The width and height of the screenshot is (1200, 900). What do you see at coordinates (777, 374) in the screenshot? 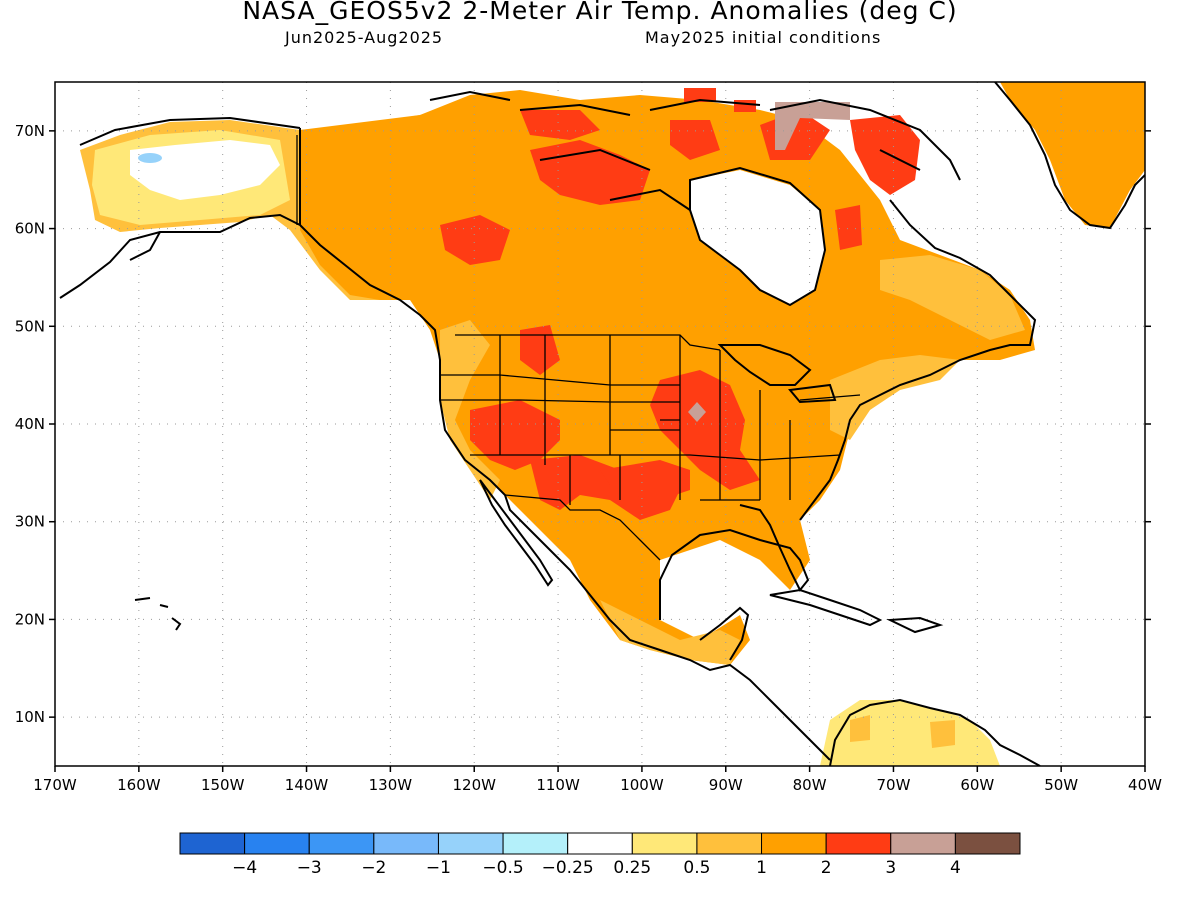
I see `coastline-great-lakes` at bounding box center [777, 374].